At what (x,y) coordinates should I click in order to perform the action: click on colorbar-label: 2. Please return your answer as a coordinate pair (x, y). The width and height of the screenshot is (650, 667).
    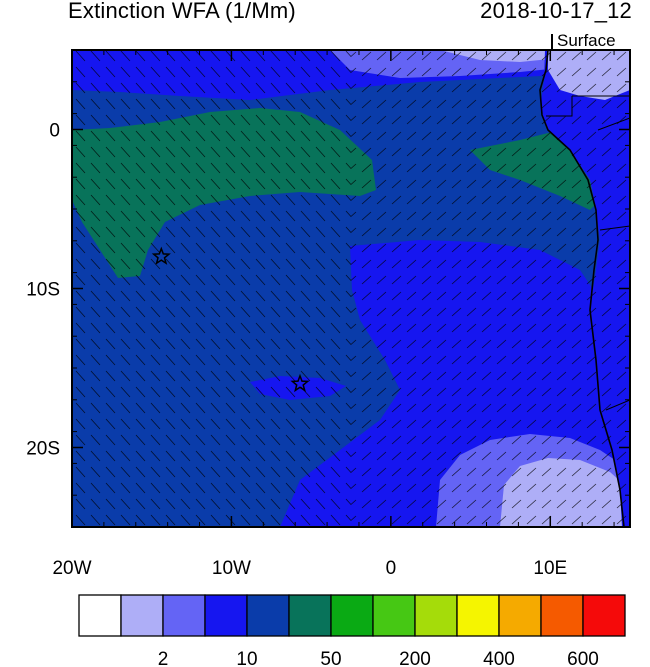
    Looking at the image, I should click on (163, 658).